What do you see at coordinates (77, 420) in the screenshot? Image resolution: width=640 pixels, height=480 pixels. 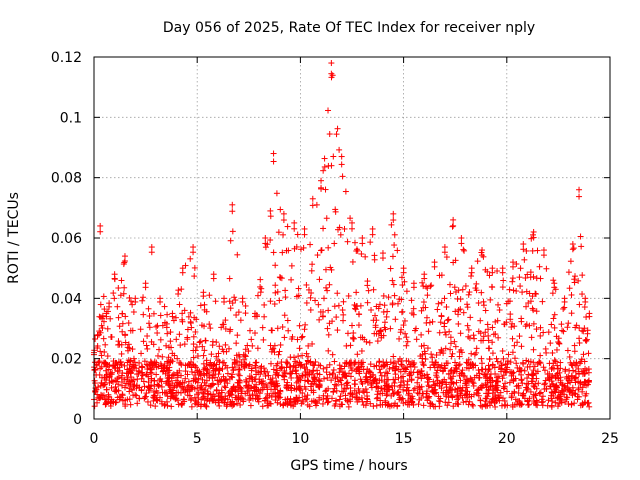 I see `y-tick-label: 0` at bounding box center [77, 420].